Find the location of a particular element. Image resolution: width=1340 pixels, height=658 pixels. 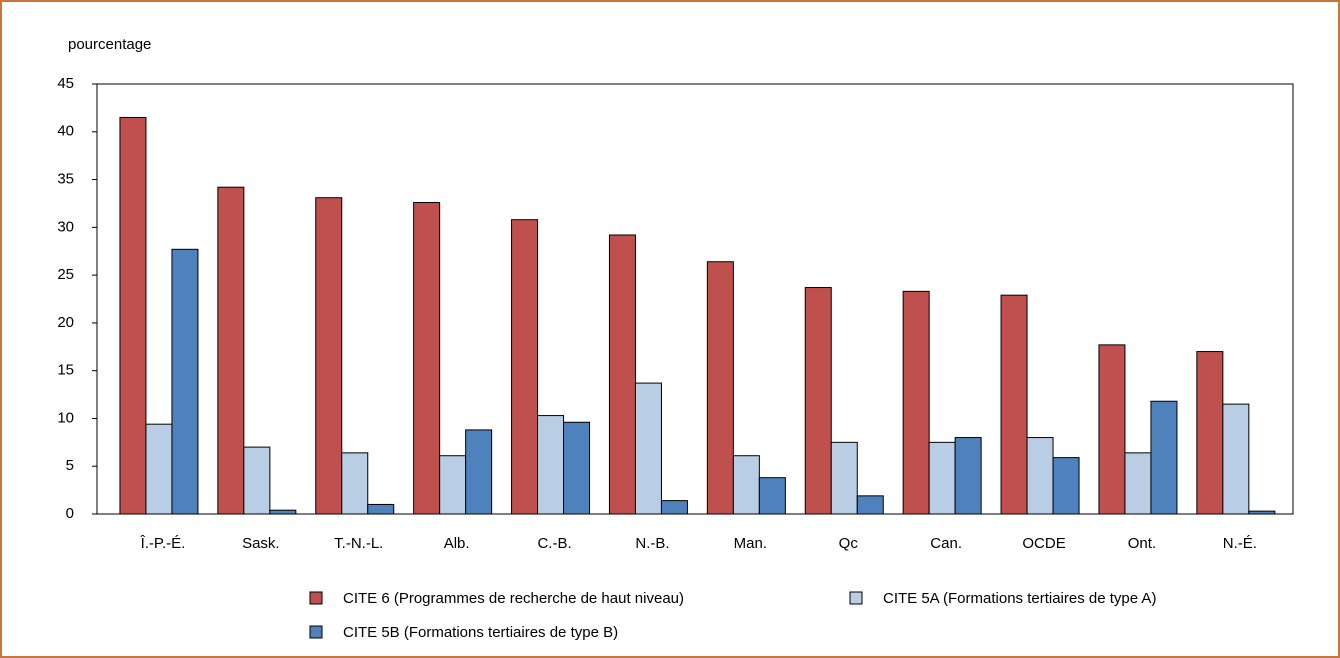

x-tick-label: T.-N.-L. is located at coordinates (358, 543).